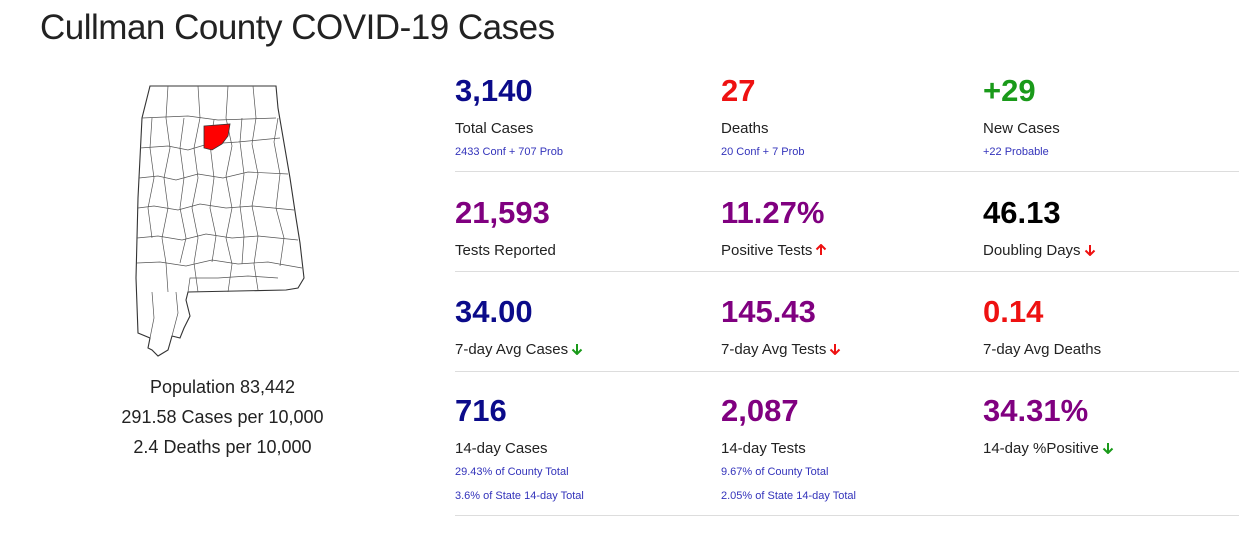 The image size is (1249, 535). What do you see at coordinates (494, 90) in the screenshot?
I see `total-cases-value: 3,140` at bounding box center [494, 90].